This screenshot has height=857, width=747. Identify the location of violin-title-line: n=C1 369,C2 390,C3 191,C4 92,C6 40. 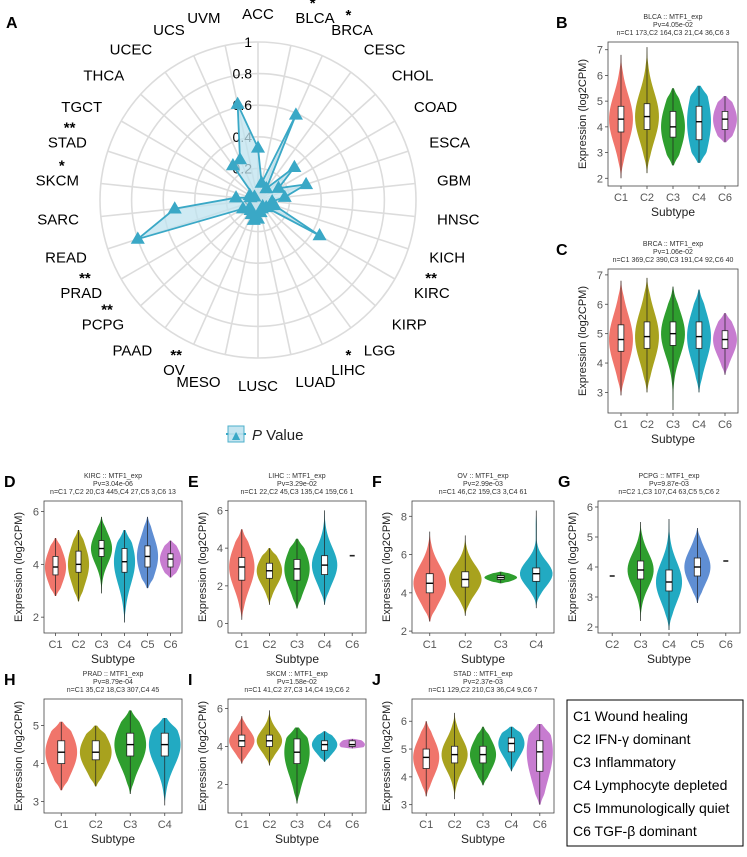
(673, 260).